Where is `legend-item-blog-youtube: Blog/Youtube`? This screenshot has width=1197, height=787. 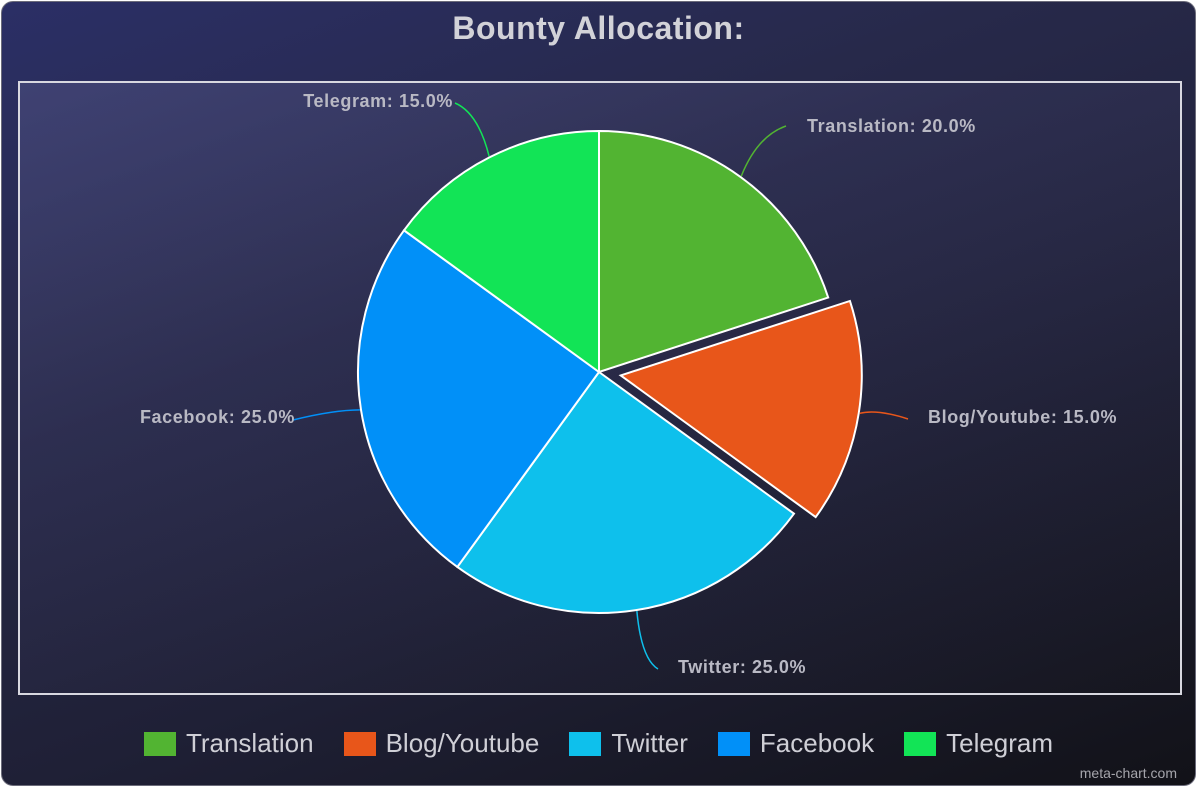
legend-item-blog-youtube: Blog/Youtube is located at coordinates (442, 743).